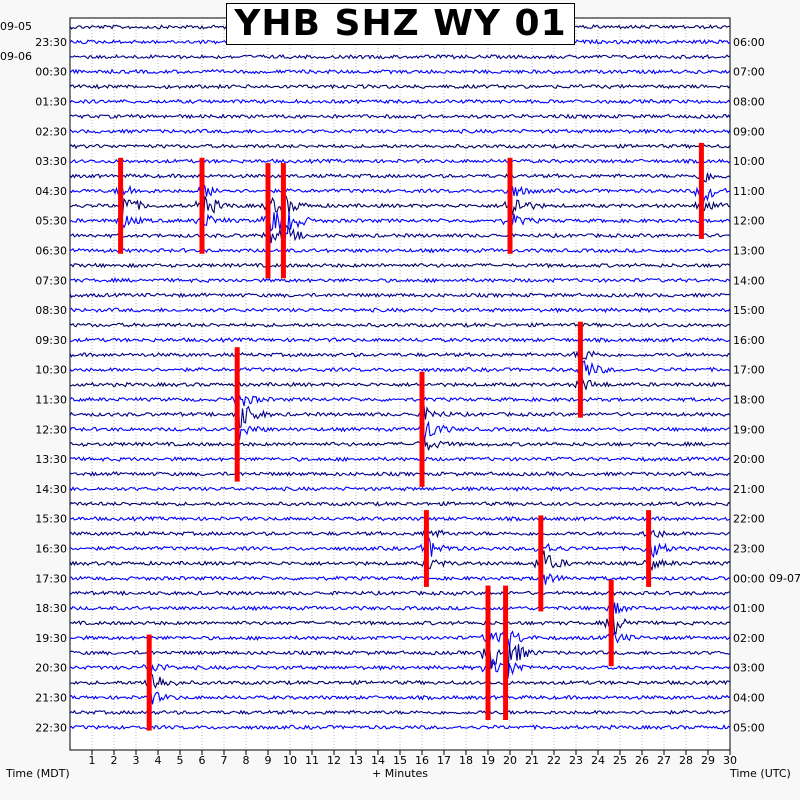  Describe the element at coordinates (246, 760) in the screenshot. I see `x-tick-label: 8` at that location.